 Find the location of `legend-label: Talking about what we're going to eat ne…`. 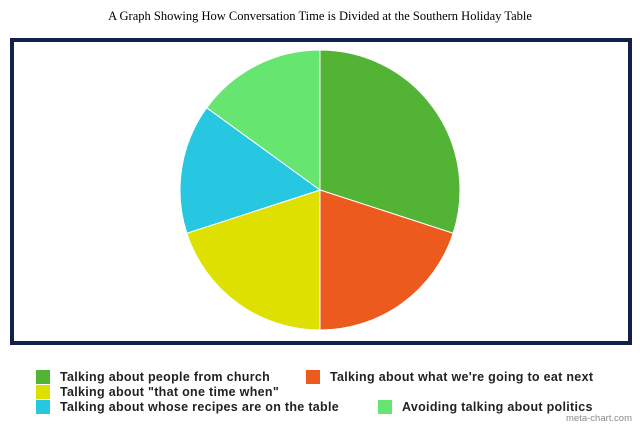

legend-label: Talking about what we're going to eat ne… is located at coordinates (462, 377).